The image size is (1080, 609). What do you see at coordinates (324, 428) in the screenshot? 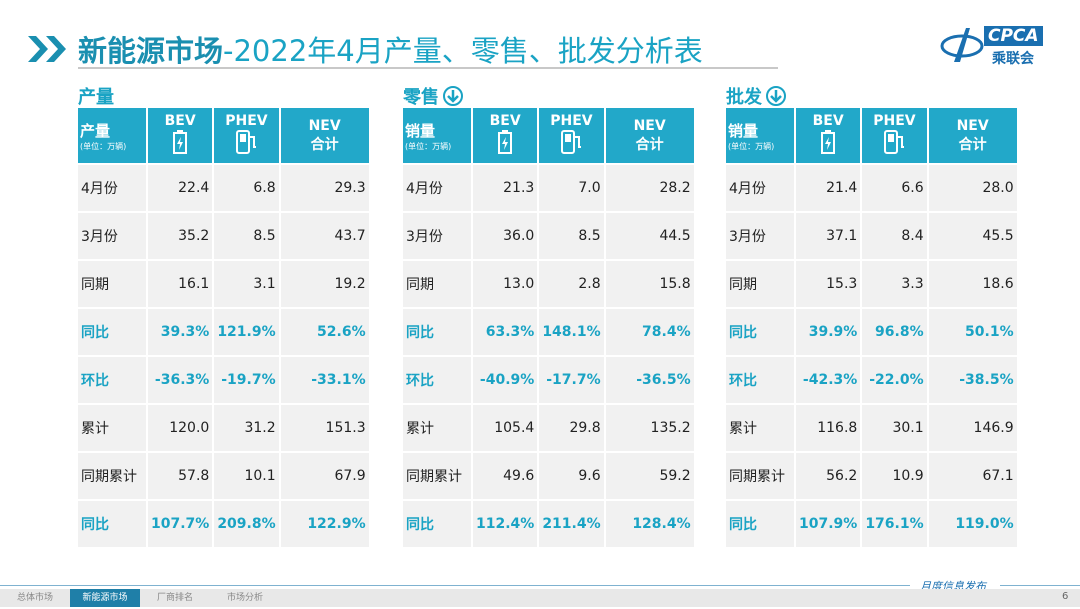
I see `cell-value: 151.3` at bounding box center [324, 428].